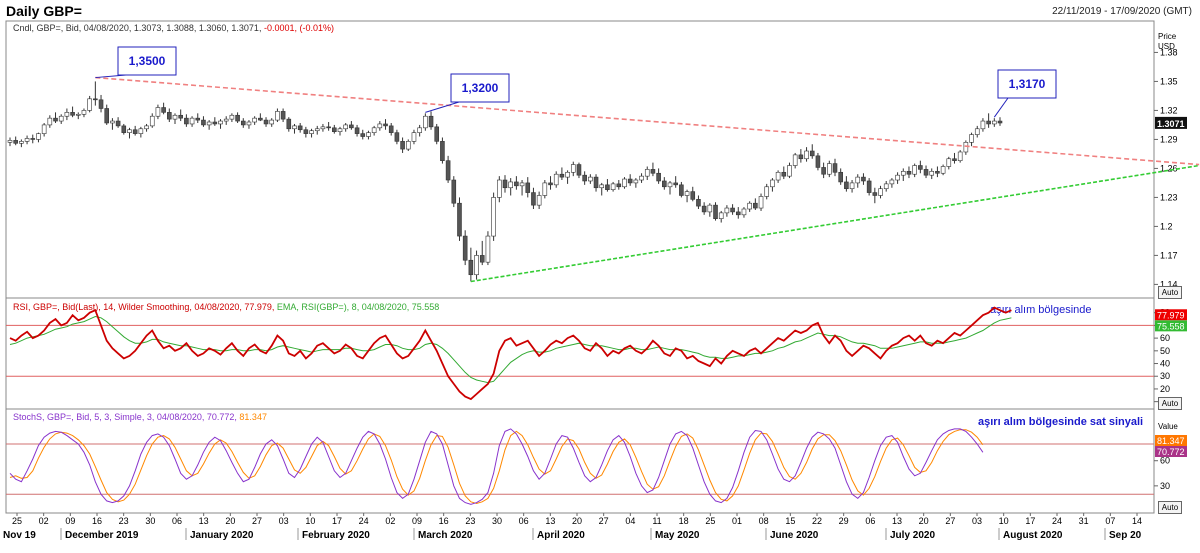 This screenshot has height=553, width=1200. I want to click on price-tick-label: 1.26, so click(1169, 168).